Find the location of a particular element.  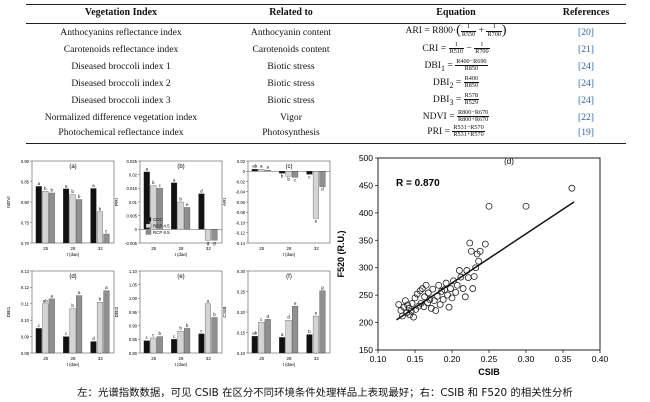

table-bottom-rule is located at coordinates (326, 143).